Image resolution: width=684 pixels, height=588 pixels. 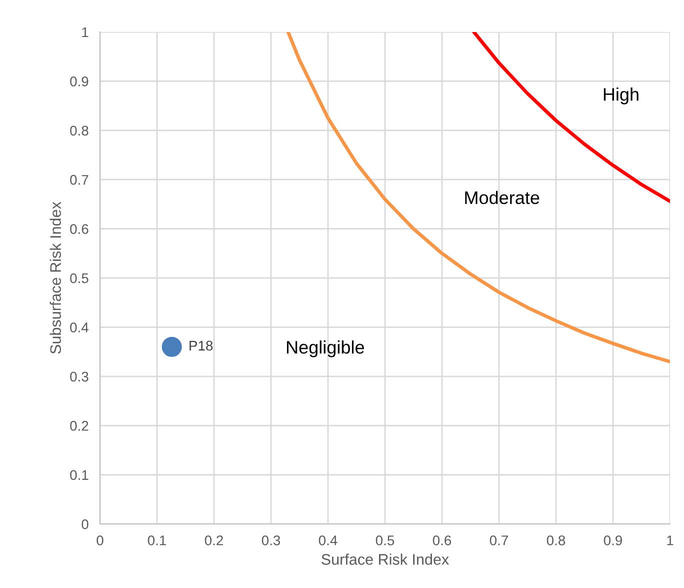 I want to click on series-label: P18, so click(x=201, y=345).